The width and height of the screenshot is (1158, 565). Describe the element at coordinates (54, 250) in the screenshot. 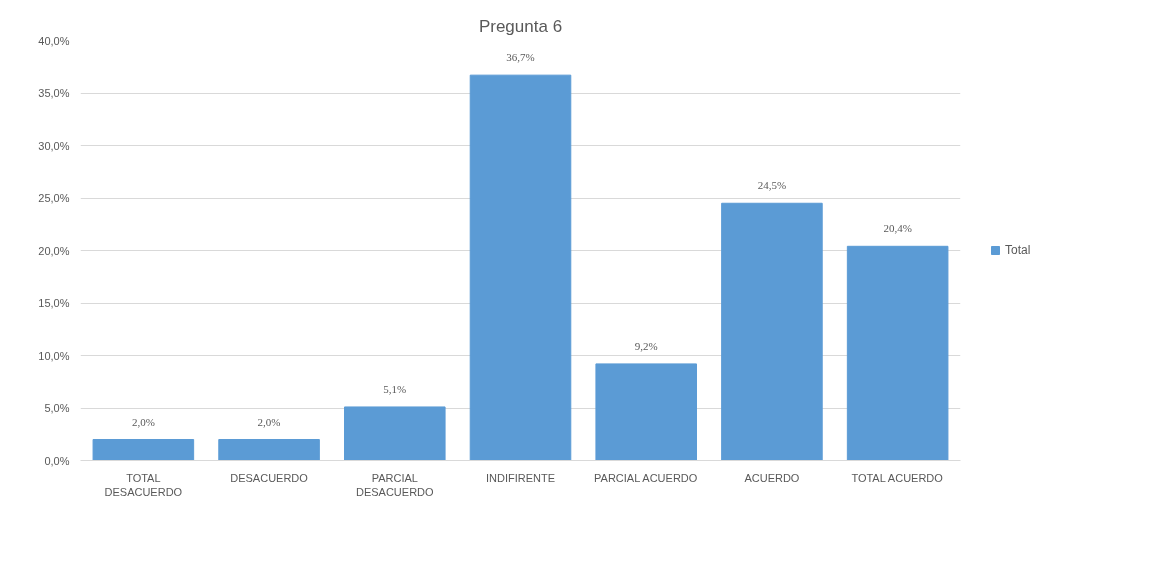

I see `y-tick-label: 20,0%` at that location.